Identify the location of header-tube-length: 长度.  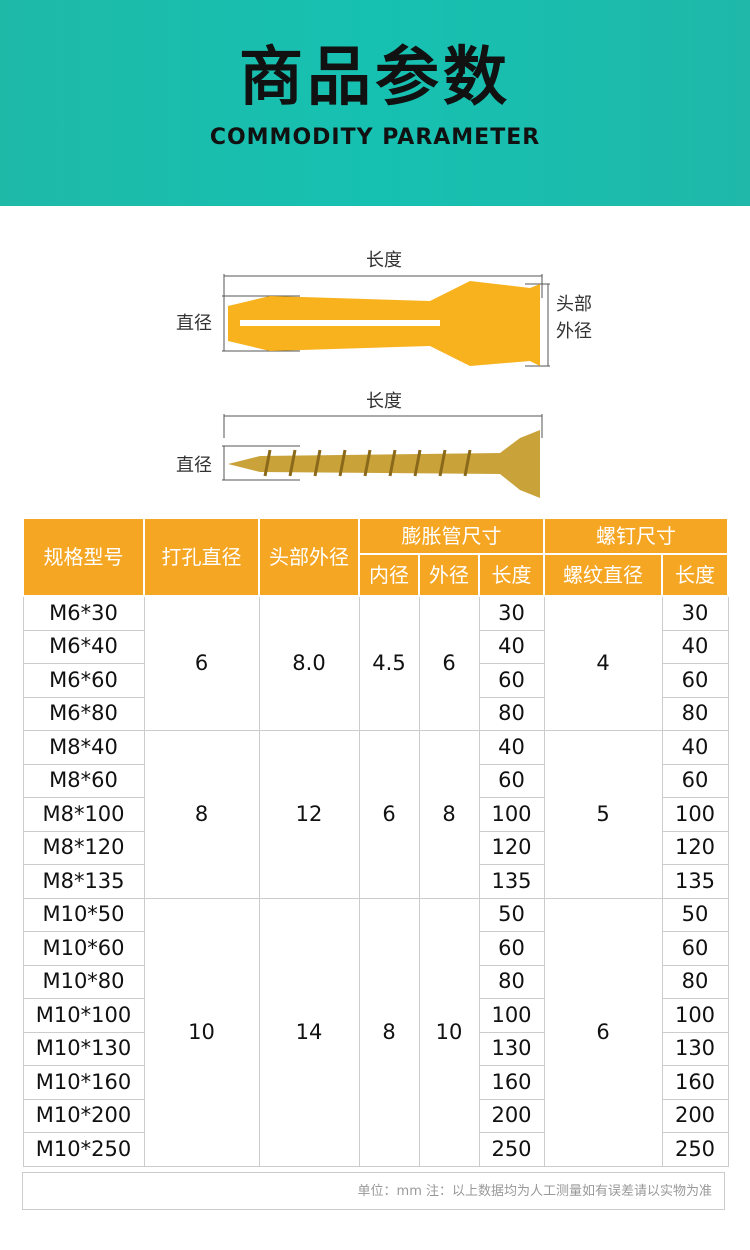
(511, 575).